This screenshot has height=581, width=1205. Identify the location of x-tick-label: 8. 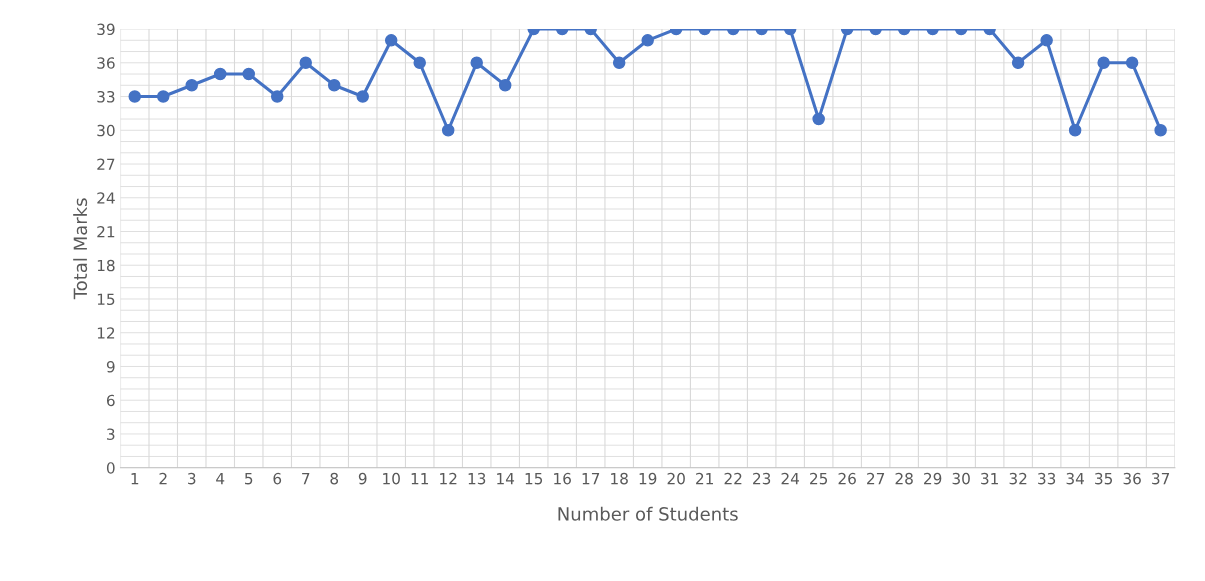
(334, 478).